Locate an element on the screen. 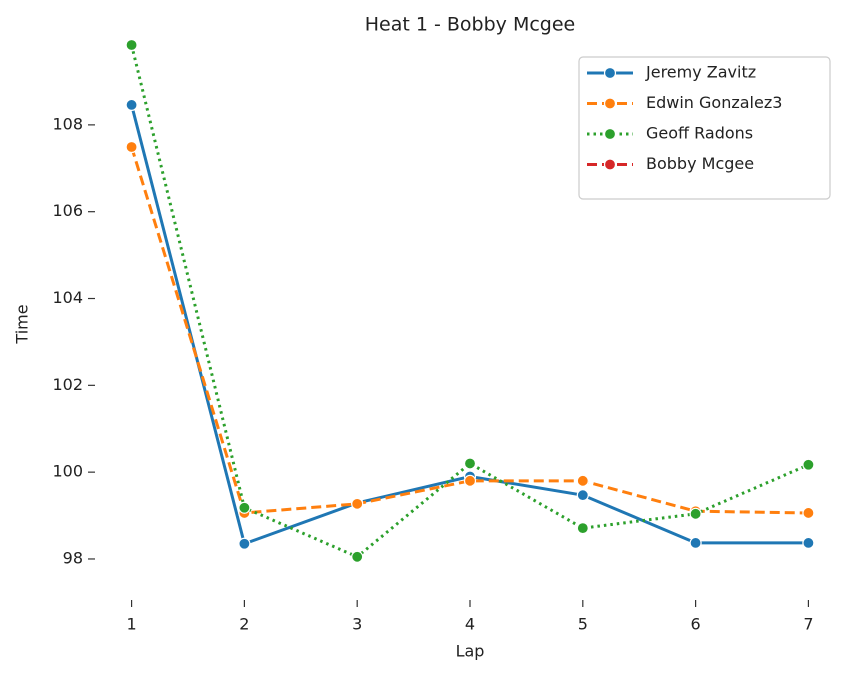 The image size is (856, 678). x-tick-label: 1 is located at coordinates (131, 624).